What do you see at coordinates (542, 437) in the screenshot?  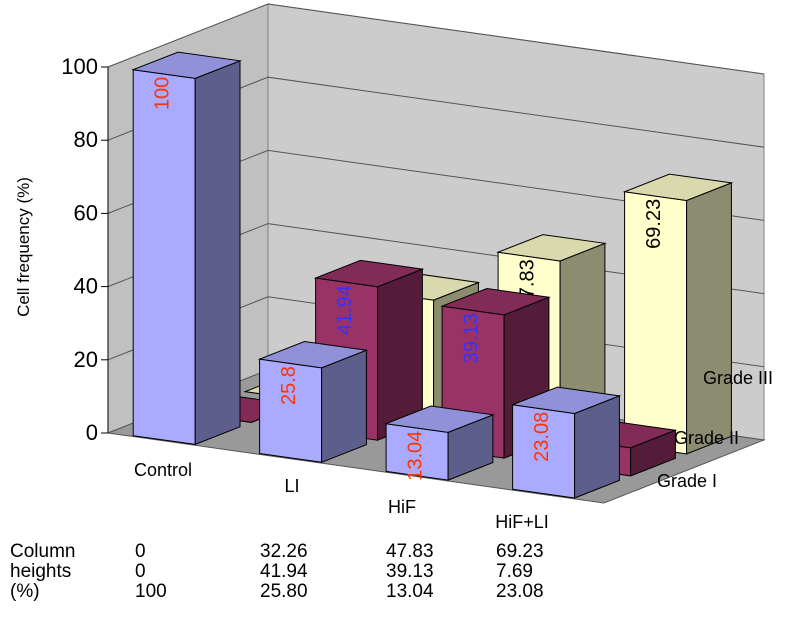 I see `bar-value-label: 23.08` at bounding box center [542, 437].